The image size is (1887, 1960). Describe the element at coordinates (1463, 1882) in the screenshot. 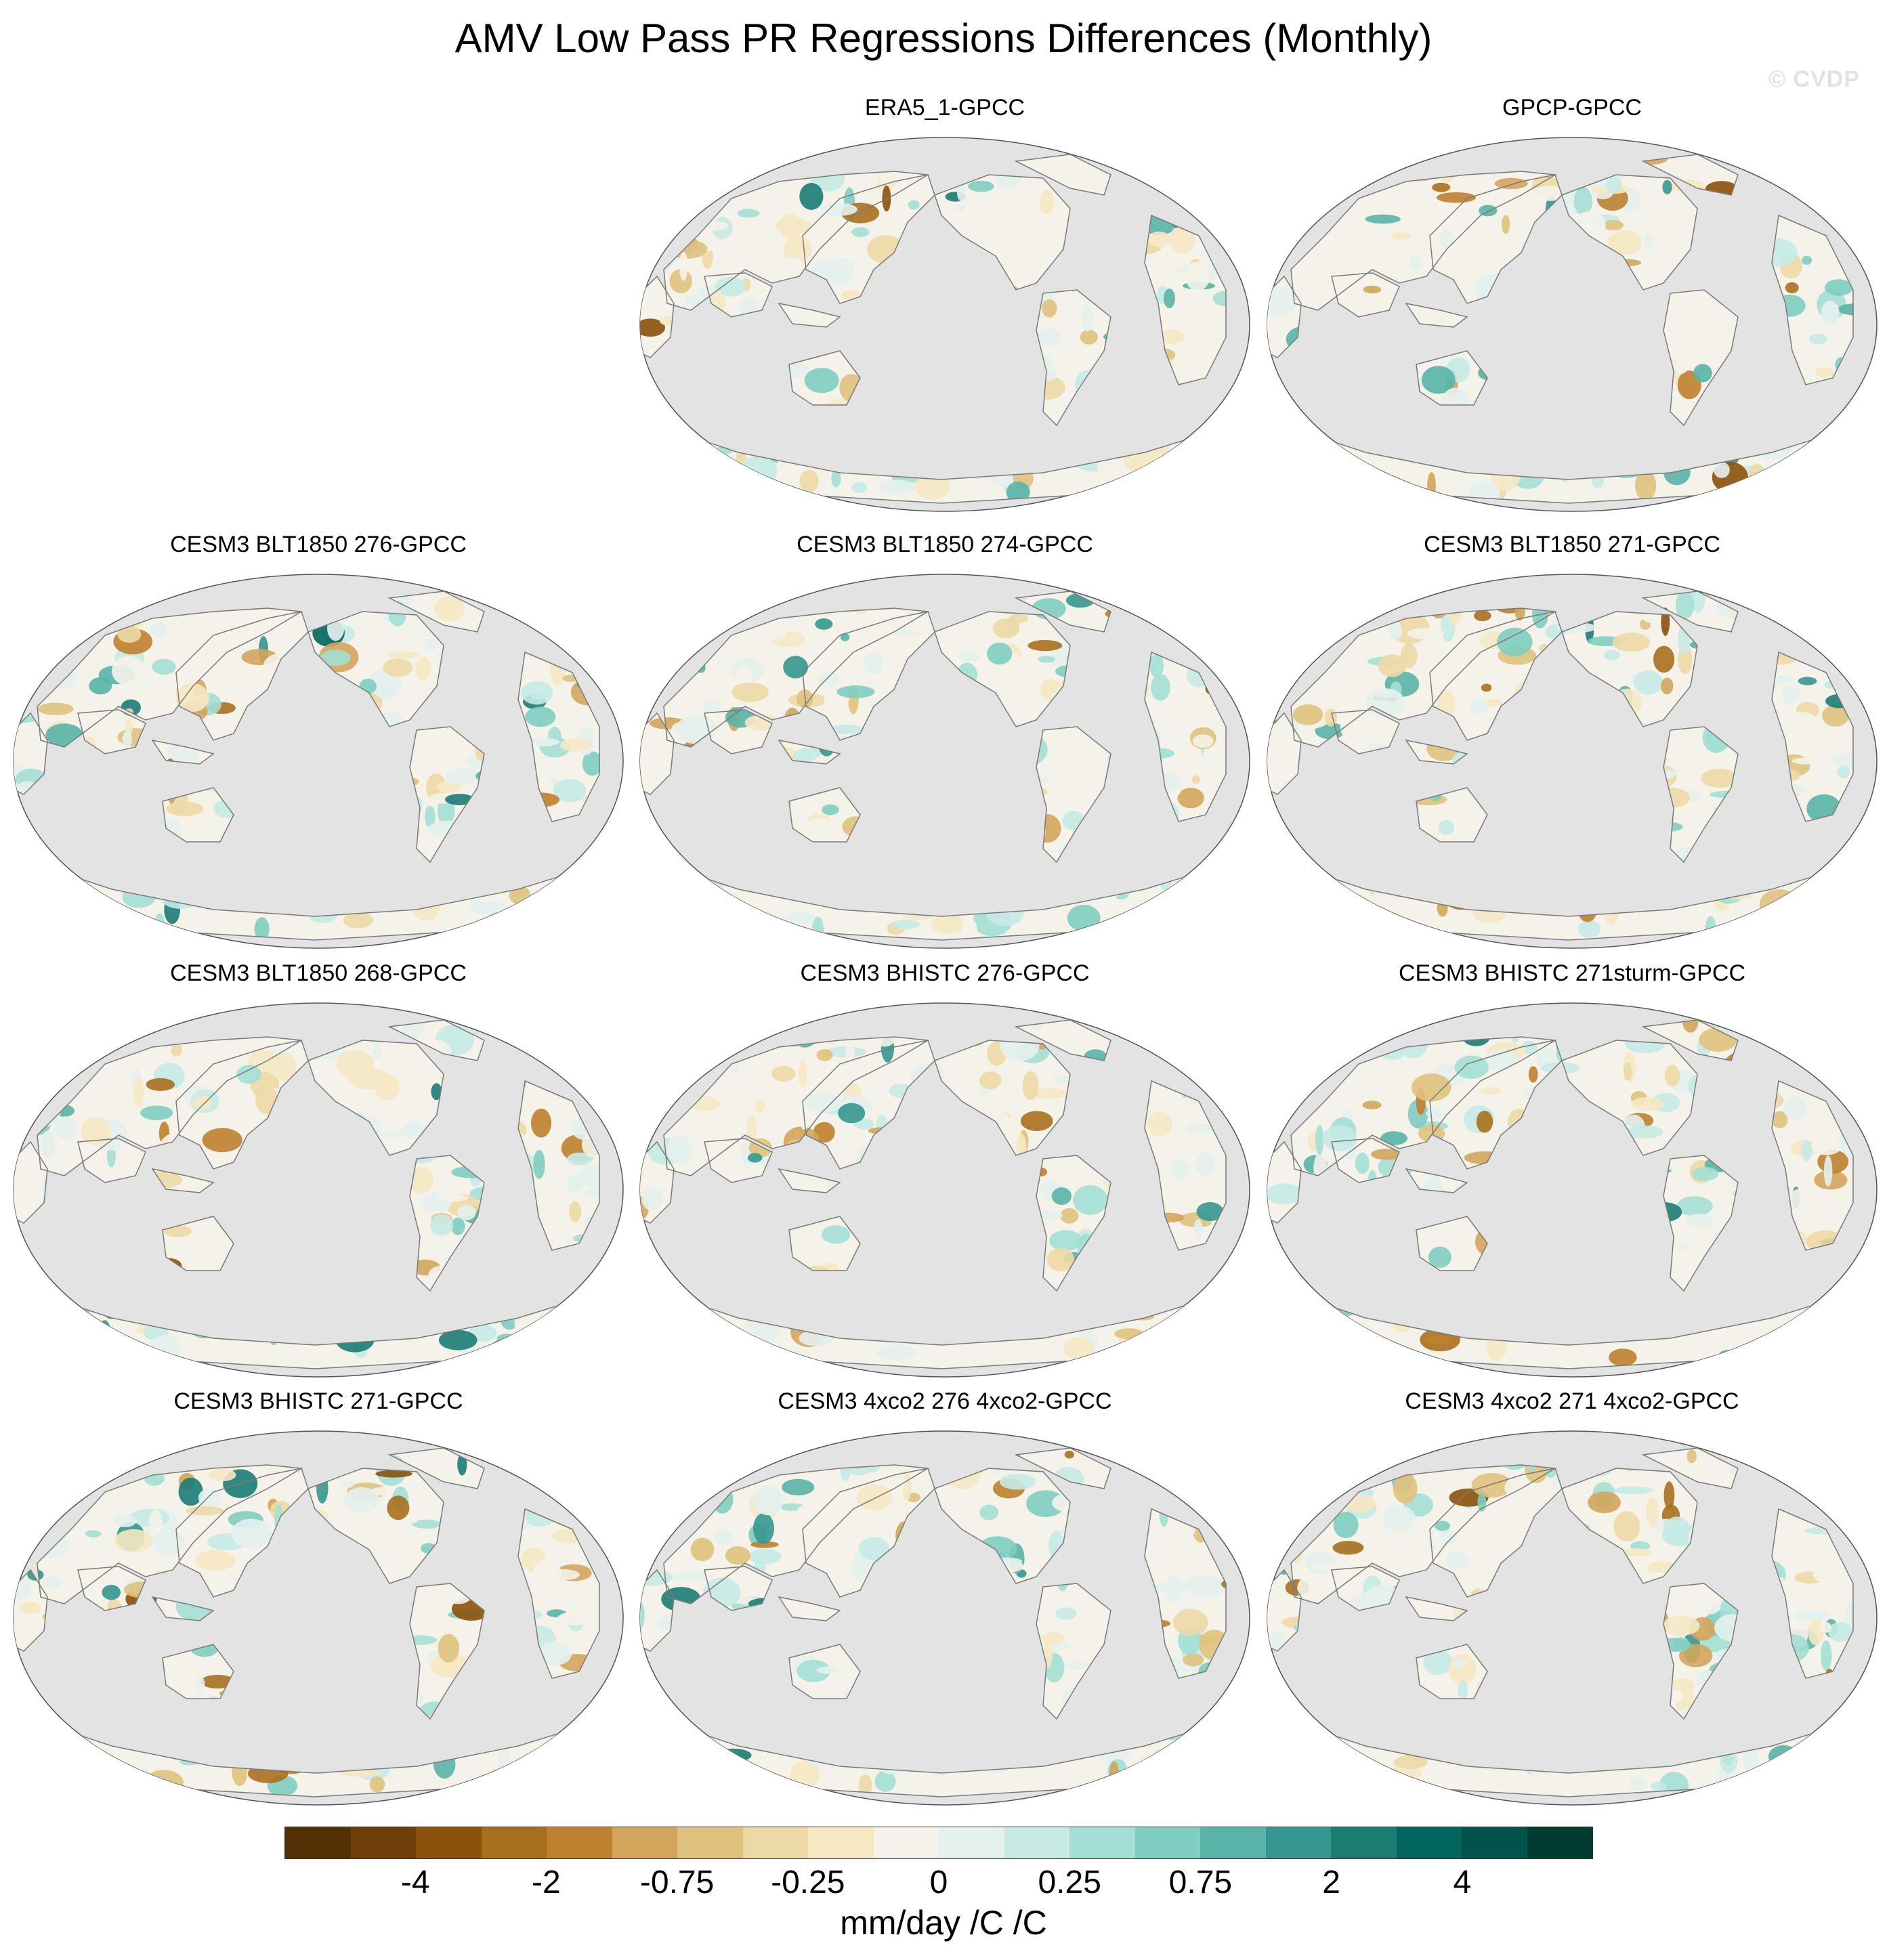

I see `colorbar-tick-label: 4` at that location.